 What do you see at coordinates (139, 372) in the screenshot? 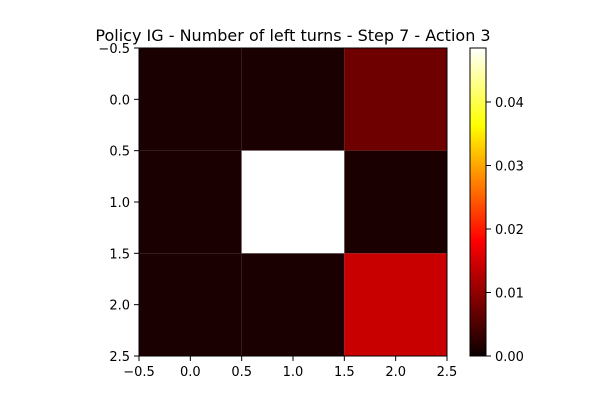
I see `x-tick-label: −0.5` at bounding box center [139, 372].